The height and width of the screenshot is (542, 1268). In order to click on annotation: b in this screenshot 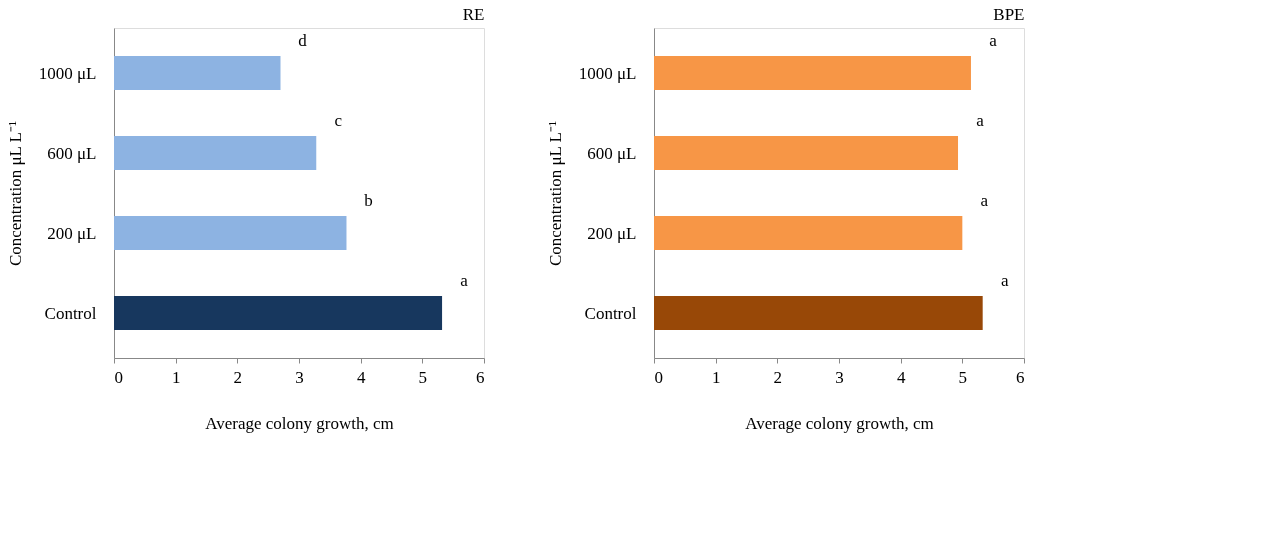, I will do `click(368, 200)`.